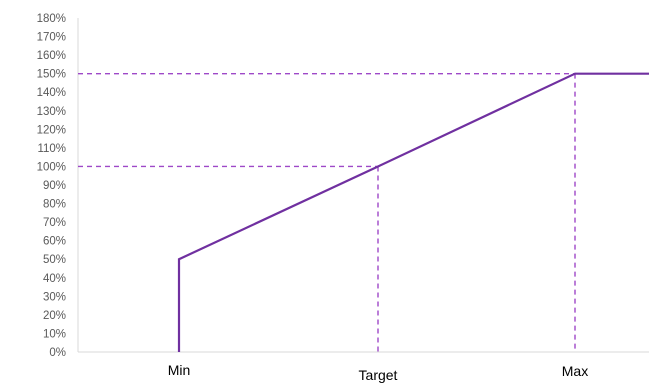 The image size is (649, 385). What do you see at coordinates (575, 371) in the screenshot?
I see `x-category-label: Max` at bounding box center [575, 371].